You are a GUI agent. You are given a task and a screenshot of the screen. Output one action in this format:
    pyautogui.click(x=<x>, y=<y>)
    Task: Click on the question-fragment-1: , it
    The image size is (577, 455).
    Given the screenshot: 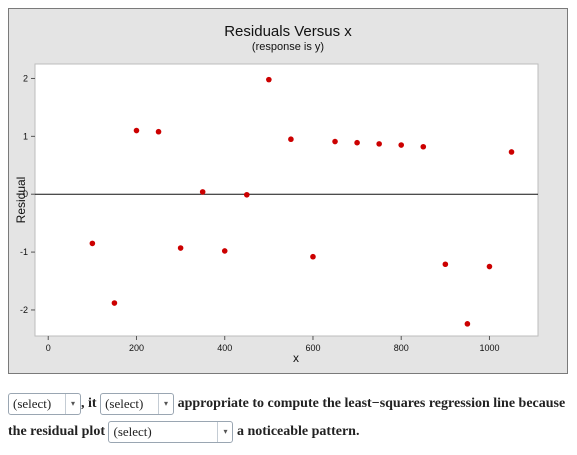 What is the action you would take?
    pyautogui.click(x=89, y=403)
    